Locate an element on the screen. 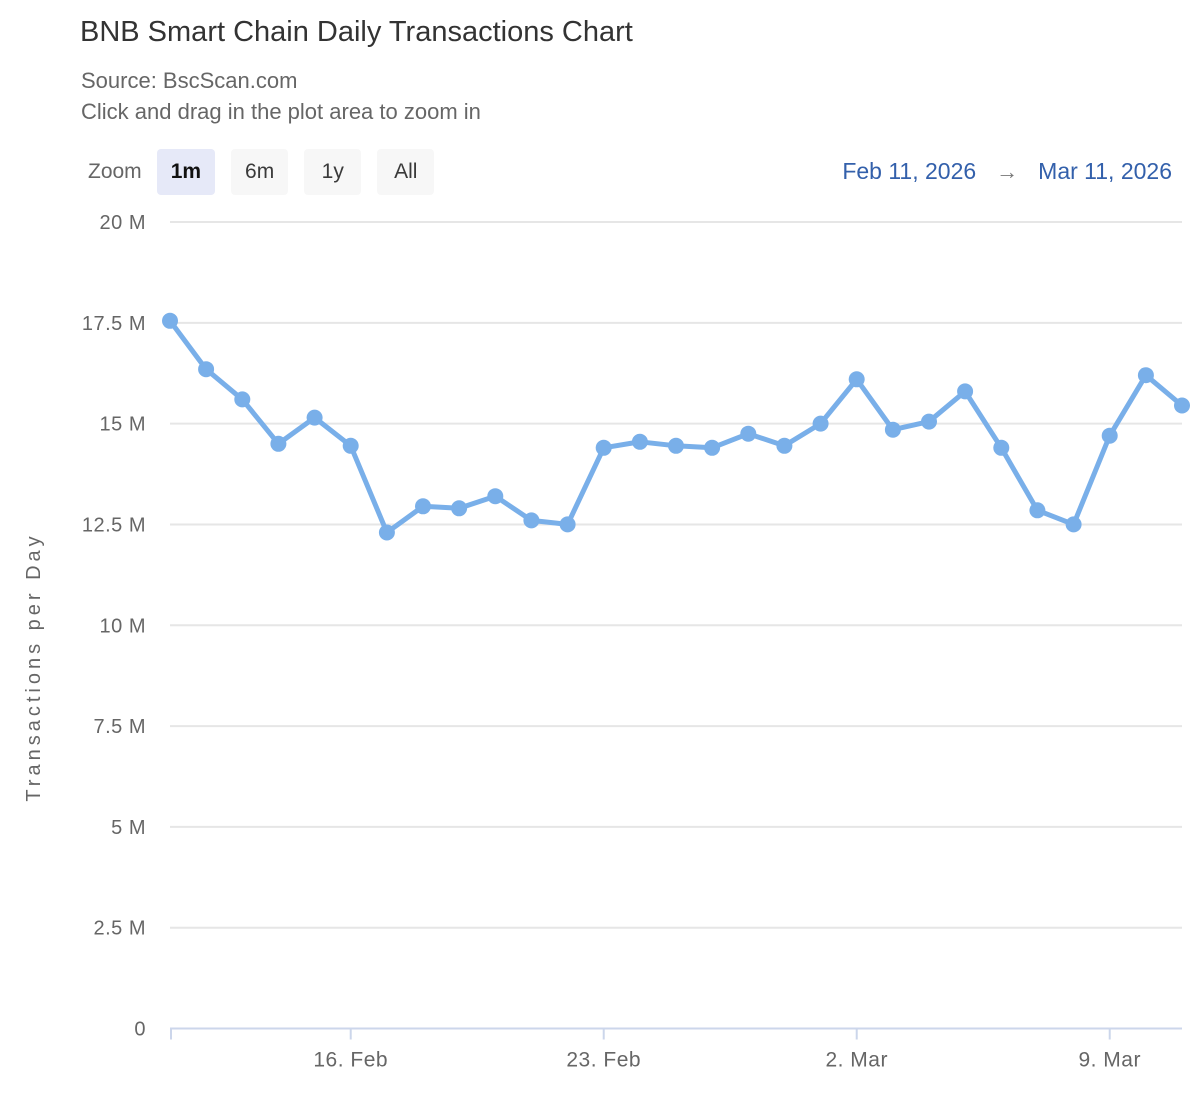  zoom-controls: Zoom 1m 6m 1y All is located at coordinates (269, 172).